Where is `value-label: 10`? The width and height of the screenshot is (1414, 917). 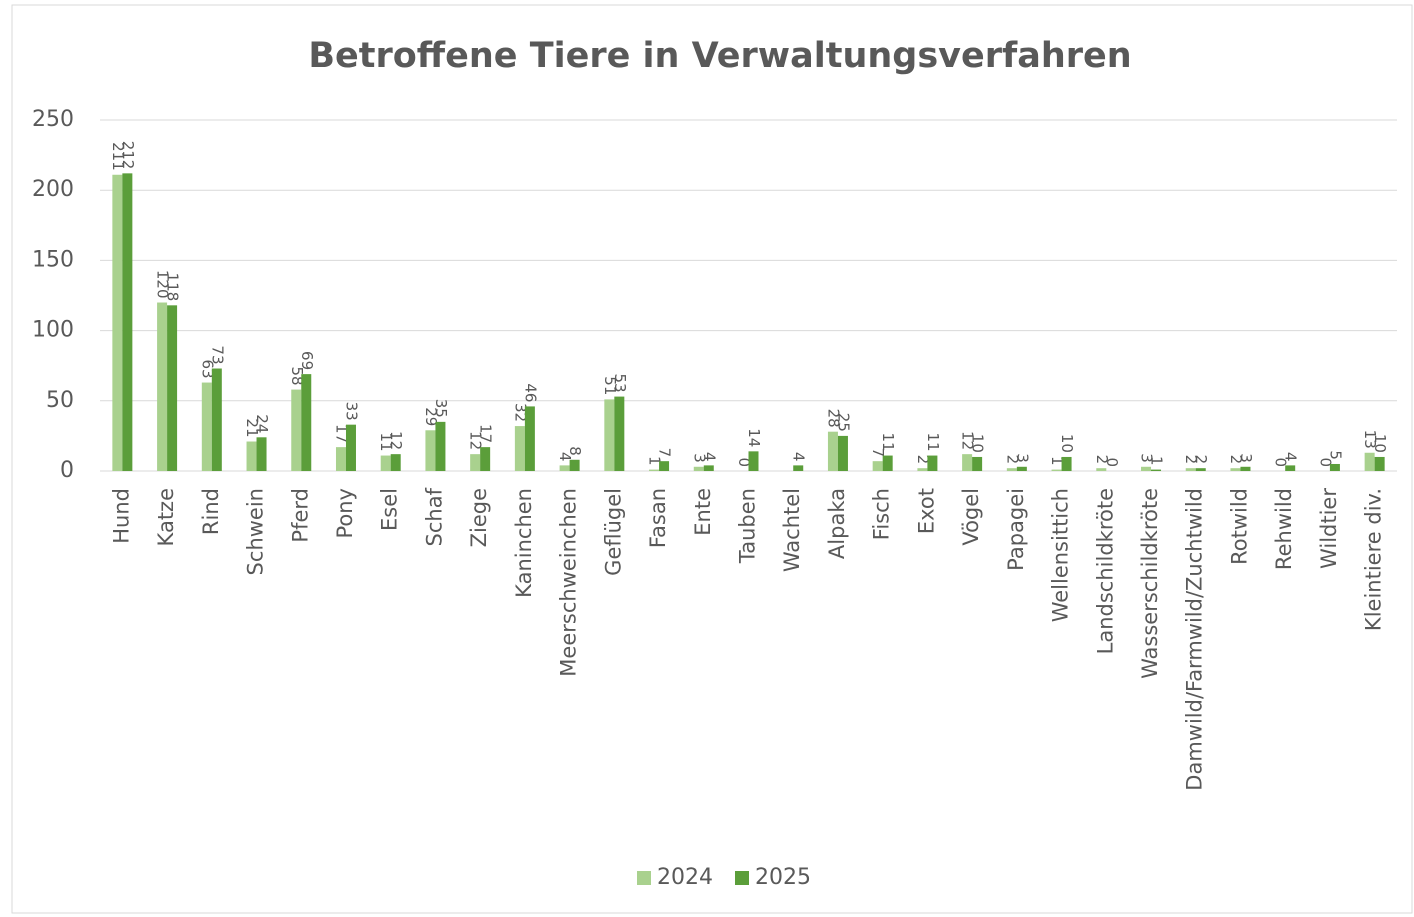
value-label: 10 is located at coordinates (978, 443).